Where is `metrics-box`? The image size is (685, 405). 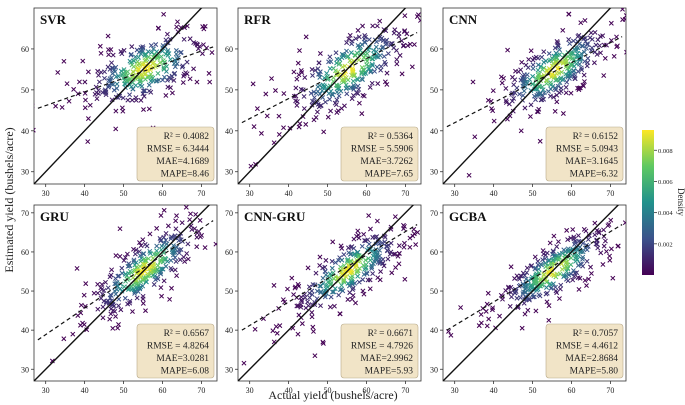 metrics-box is located at coordinates (379, 154).